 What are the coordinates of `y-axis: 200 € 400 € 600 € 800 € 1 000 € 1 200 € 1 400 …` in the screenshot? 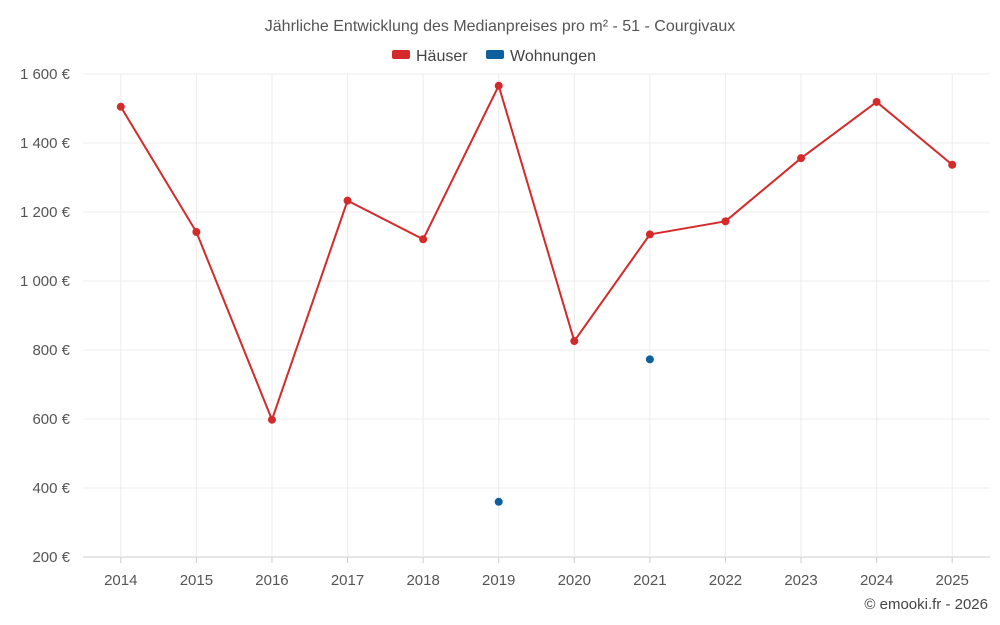 It's located at (45, 316).